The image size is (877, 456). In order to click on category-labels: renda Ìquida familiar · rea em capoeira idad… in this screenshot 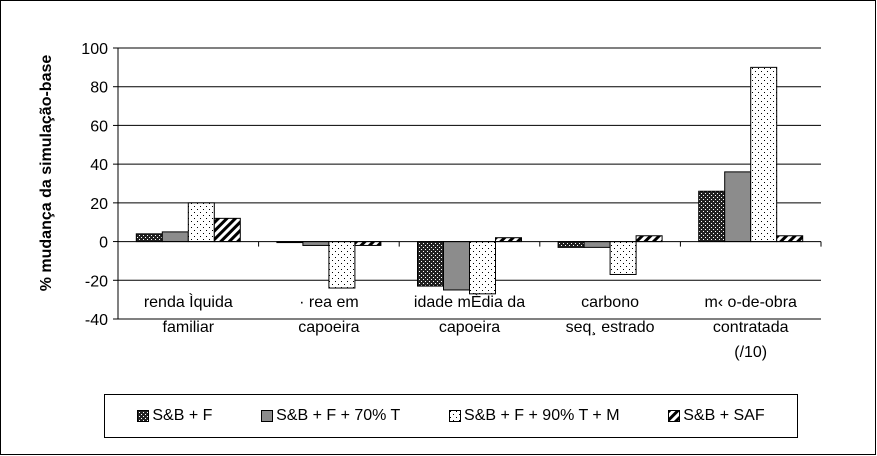, I will do `click(470, 326)`.